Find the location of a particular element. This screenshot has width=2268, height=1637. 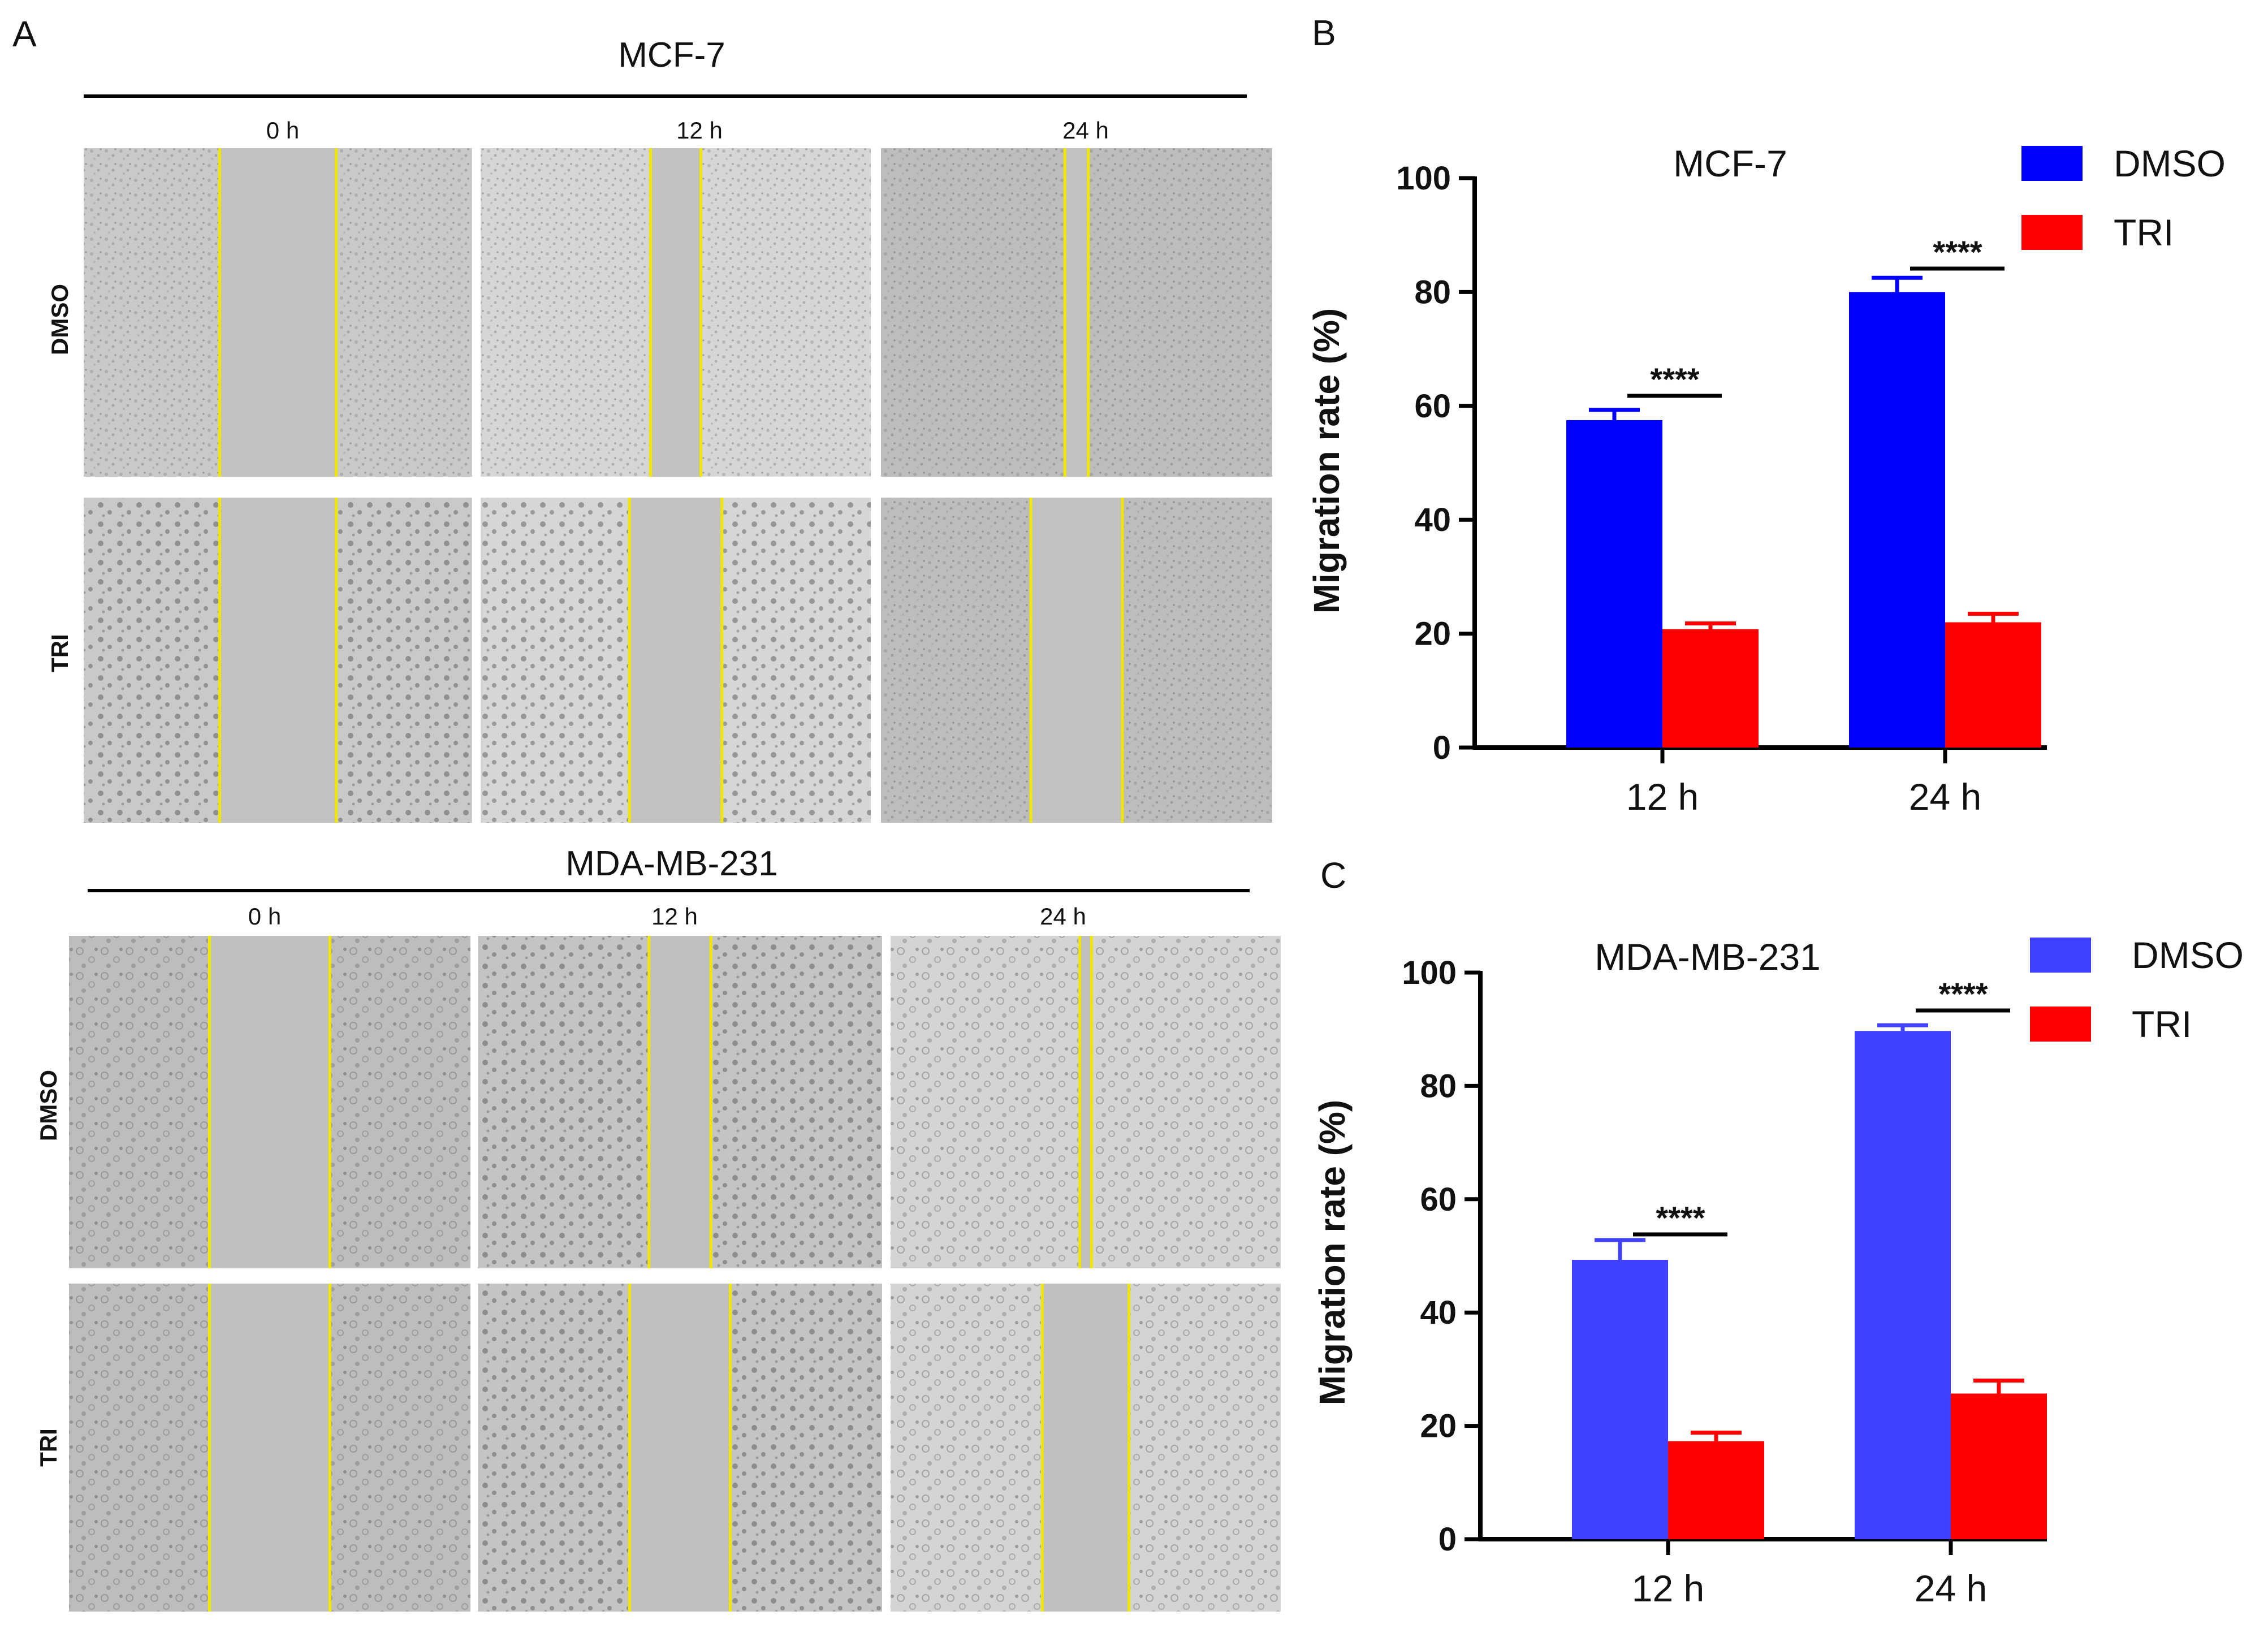

cell-line-title: MDA-MB-231 is located at coordinates (672, 864).